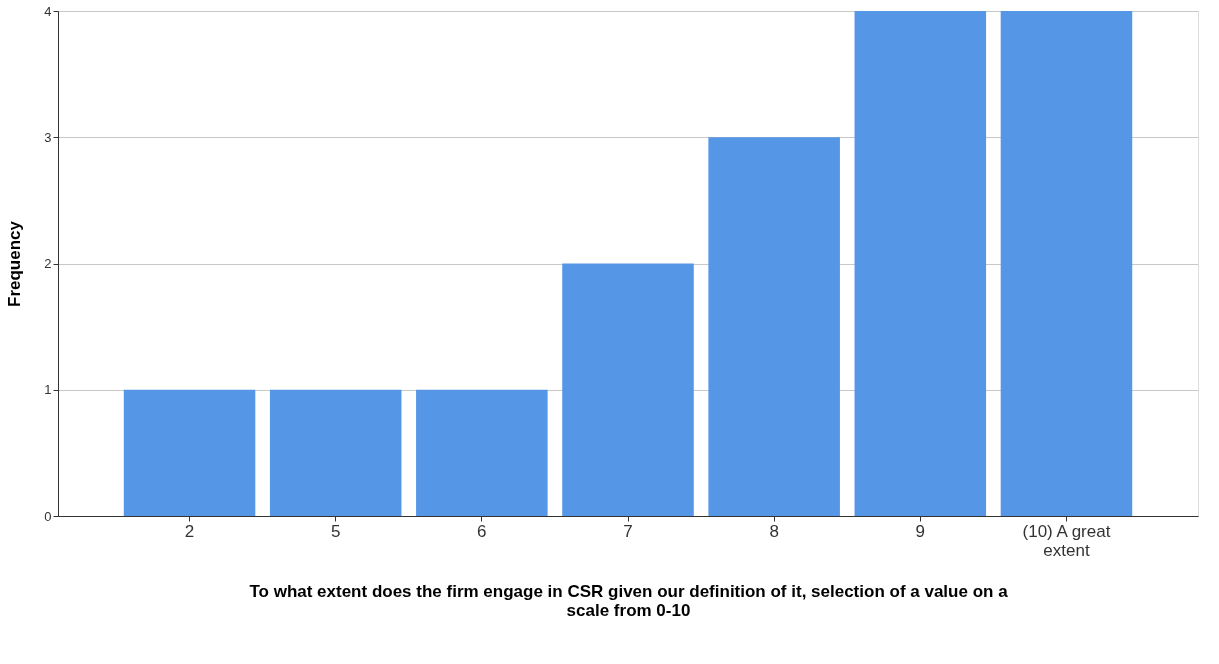 Image resolution: width=1219 pixels, height=664 pixels. I want to click on x-tick-label: 7, so click(628, 531).